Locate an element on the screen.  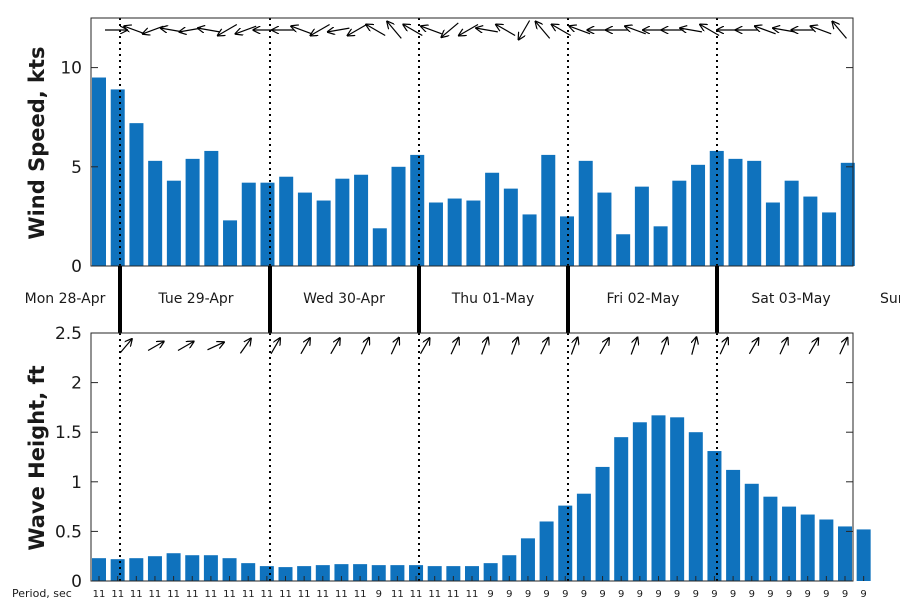
day-label: Wed 30-Apr is located at coordinates (344, 299).